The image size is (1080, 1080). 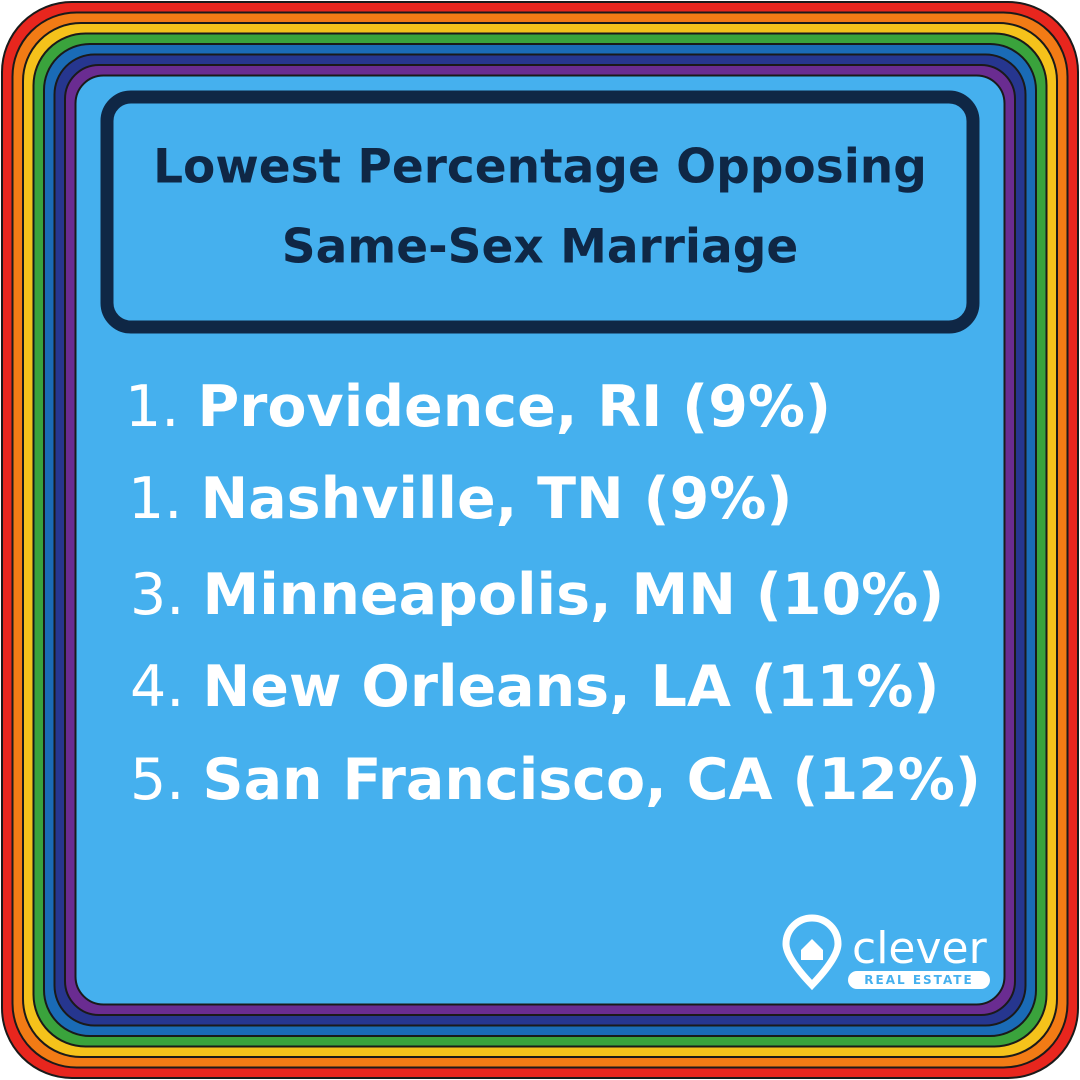 I want to click on list-item: 1. Nashville, TN (9%), so click(x=460, y=499).